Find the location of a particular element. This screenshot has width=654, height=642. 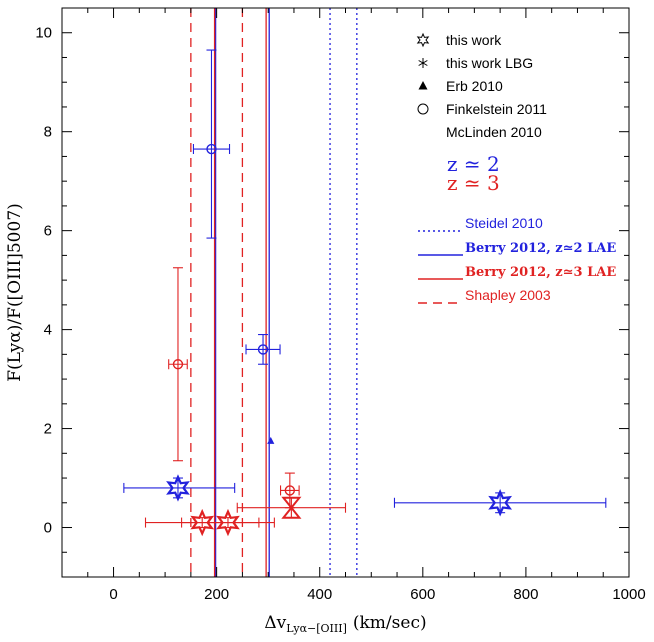

legend-line-label: Shapley 2003 is located at coordinates (508, 295).